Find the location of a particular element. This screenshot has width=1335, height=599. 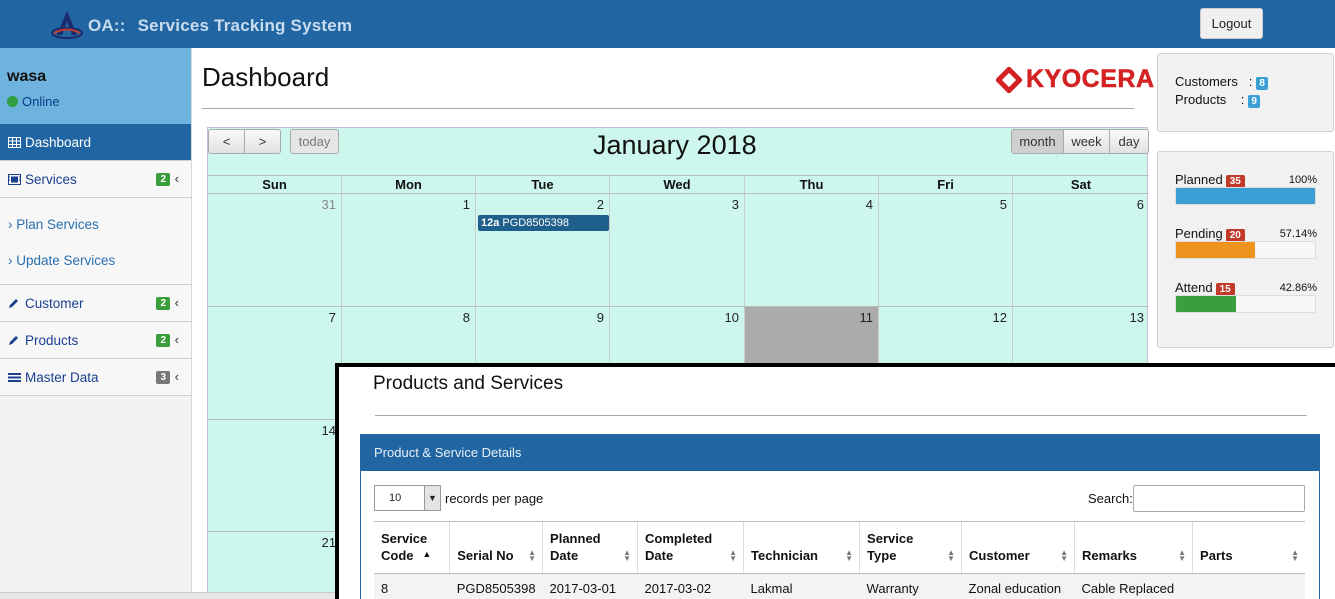

user-status-text: Online is located at coordinates (41, 101).